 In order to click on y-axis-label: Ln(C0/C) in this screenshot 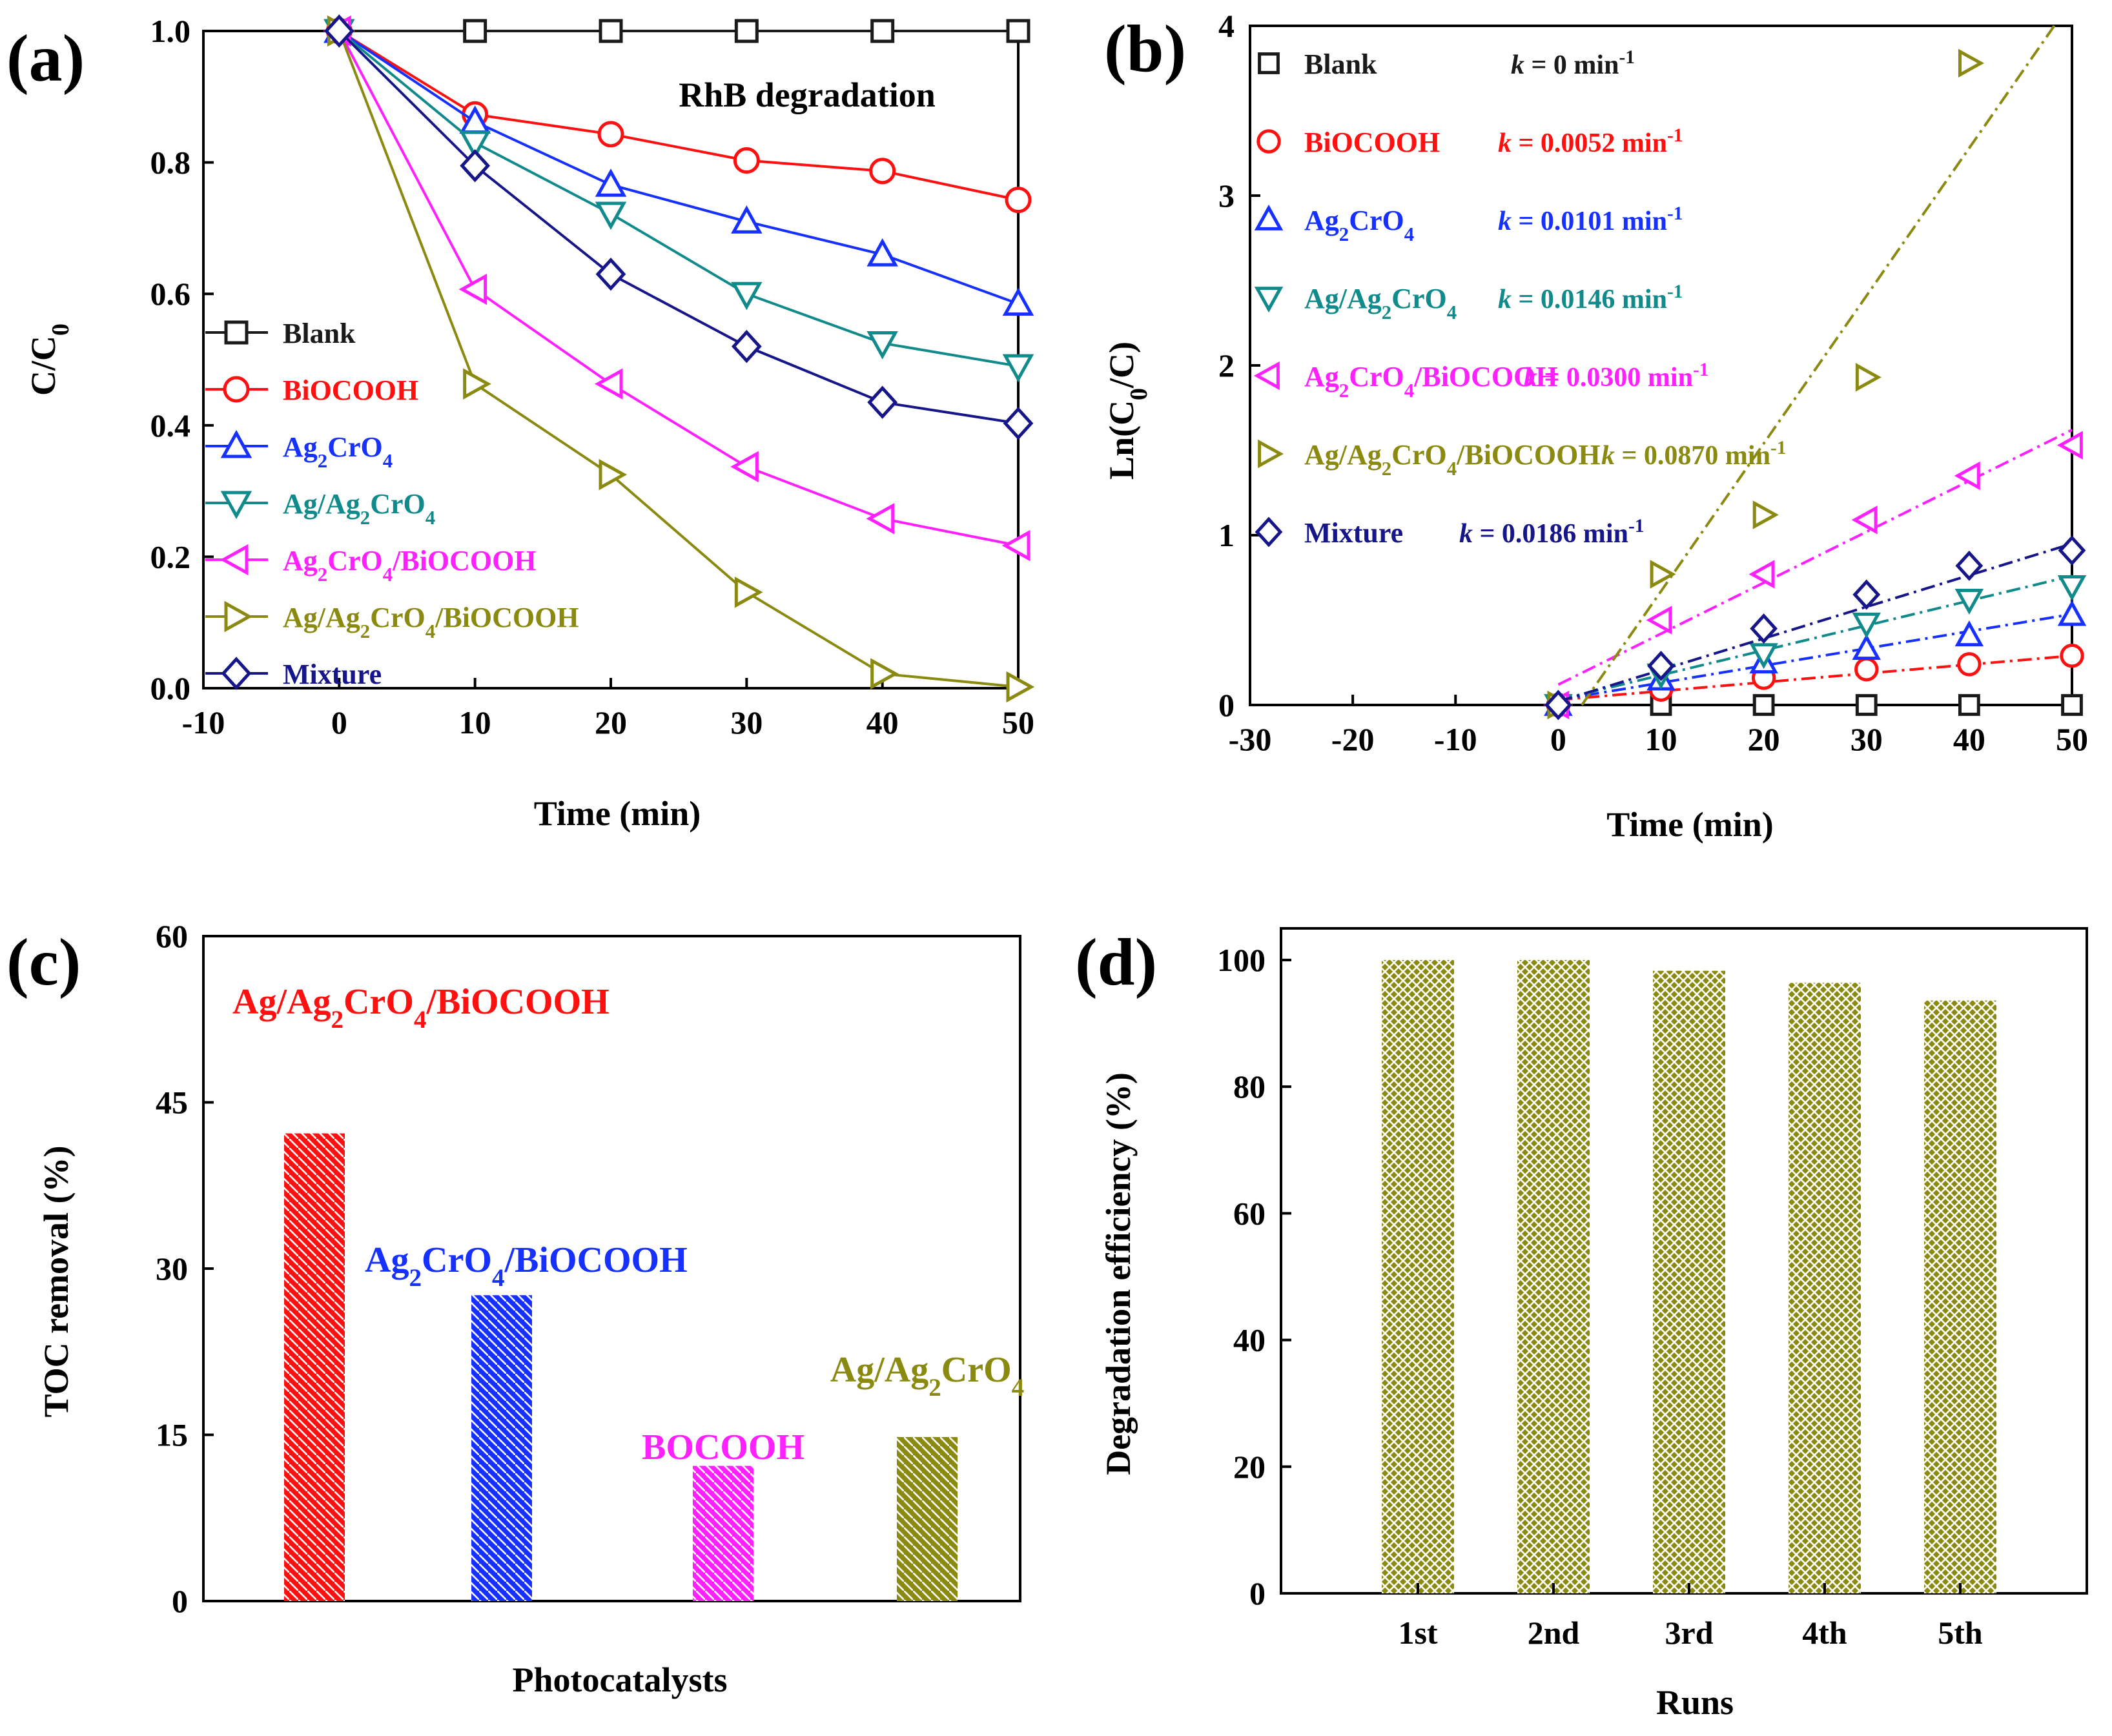, I will do `click(1127, 411)`.